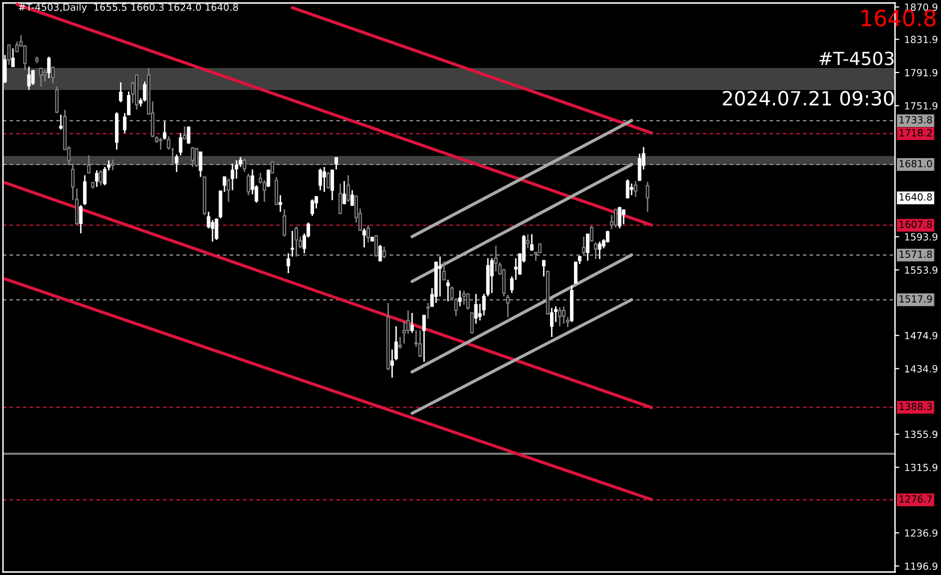 The width and height of the screenshot is (941, 575). I want to click on y-tick-label: 1196.9, so click(921, 566).